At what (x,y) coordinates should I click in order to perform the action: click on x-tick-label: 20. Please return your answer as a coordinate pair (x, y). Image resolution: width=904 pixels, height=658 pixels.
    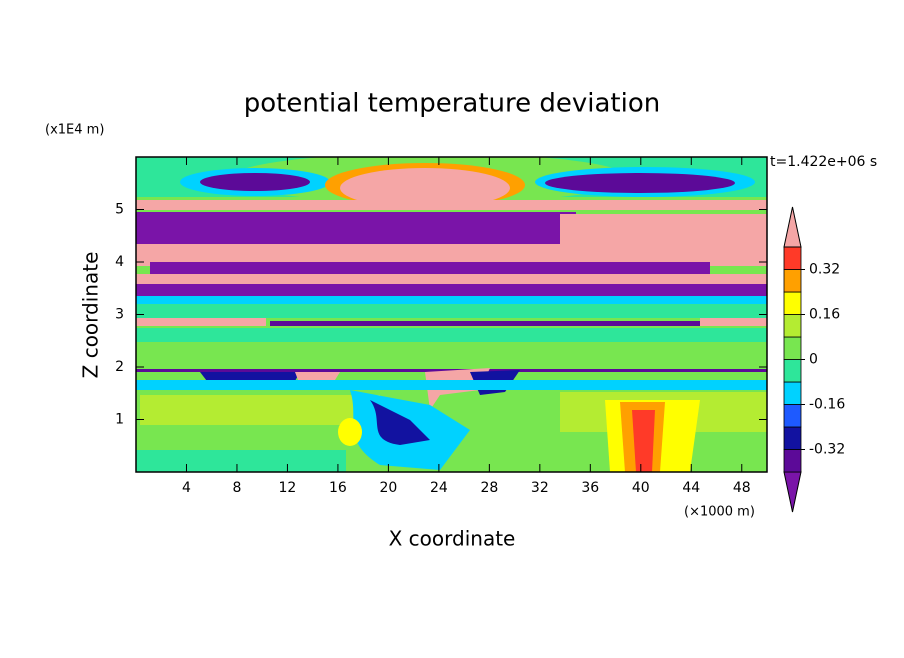
    Looking at the image, I should click on (388, 488).